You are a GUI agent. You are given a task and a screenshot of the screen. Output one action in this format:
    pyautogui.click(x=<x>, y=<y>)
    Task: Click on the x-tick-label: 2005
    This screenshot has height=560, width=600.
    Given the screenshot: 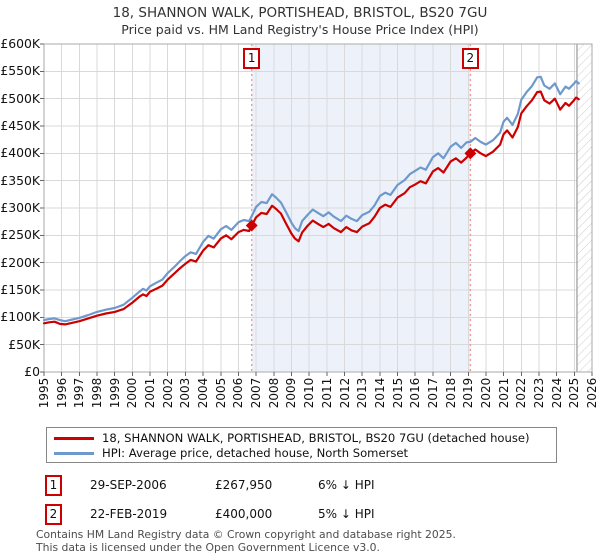 What is the action you would take?
    pyautogui.click(x=220, y=393)
    